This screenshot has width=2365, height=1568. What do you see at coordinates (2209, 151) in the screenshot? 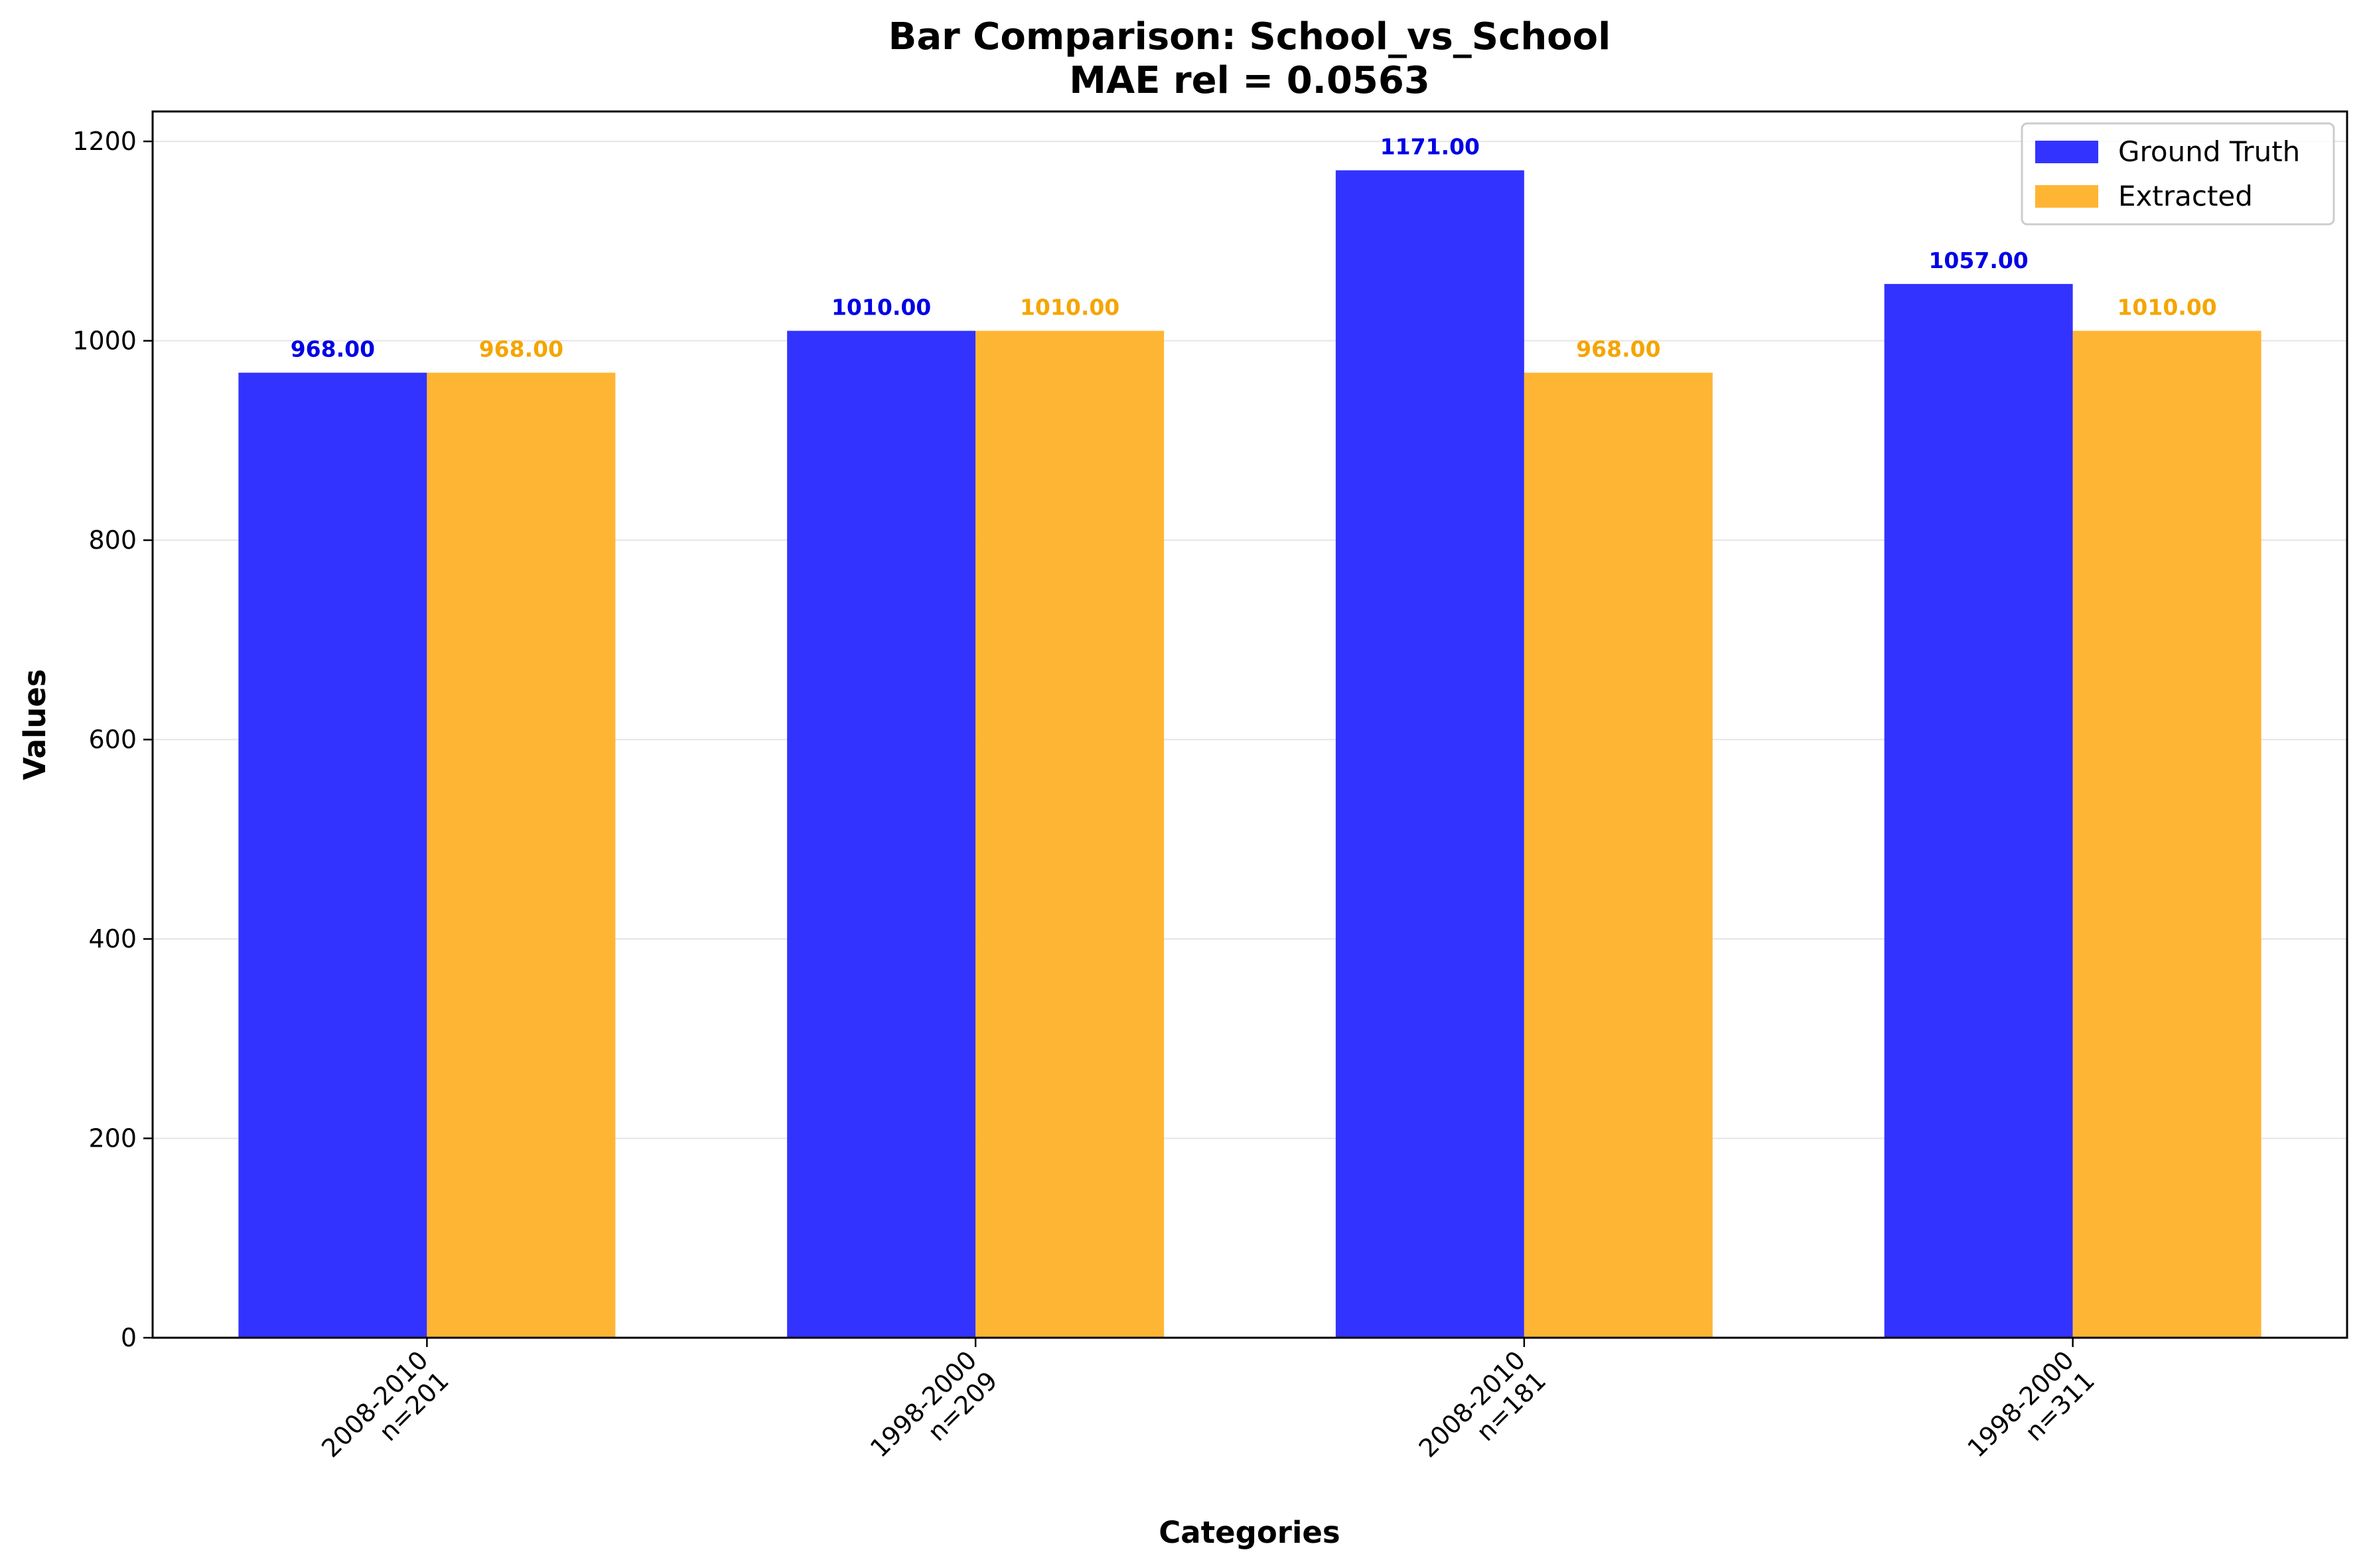
I see `legend-label-ground-truth: Ground Truth` at bounding box center [2209, 151].